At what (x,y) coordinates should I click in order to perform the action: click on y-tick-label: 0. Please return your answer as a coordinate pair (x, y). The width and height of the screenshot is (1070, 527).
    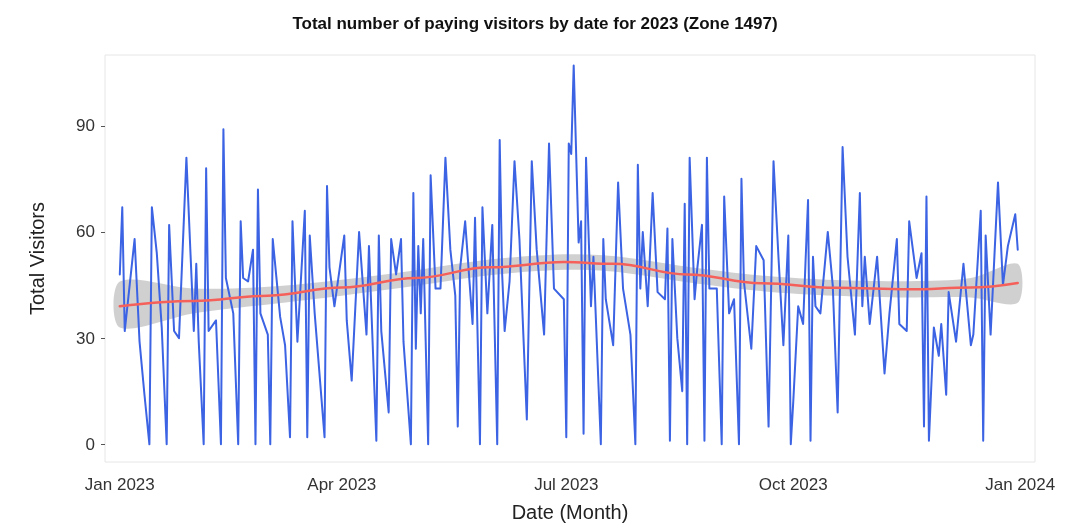
    Looking at the image, I should click on (90, 444).